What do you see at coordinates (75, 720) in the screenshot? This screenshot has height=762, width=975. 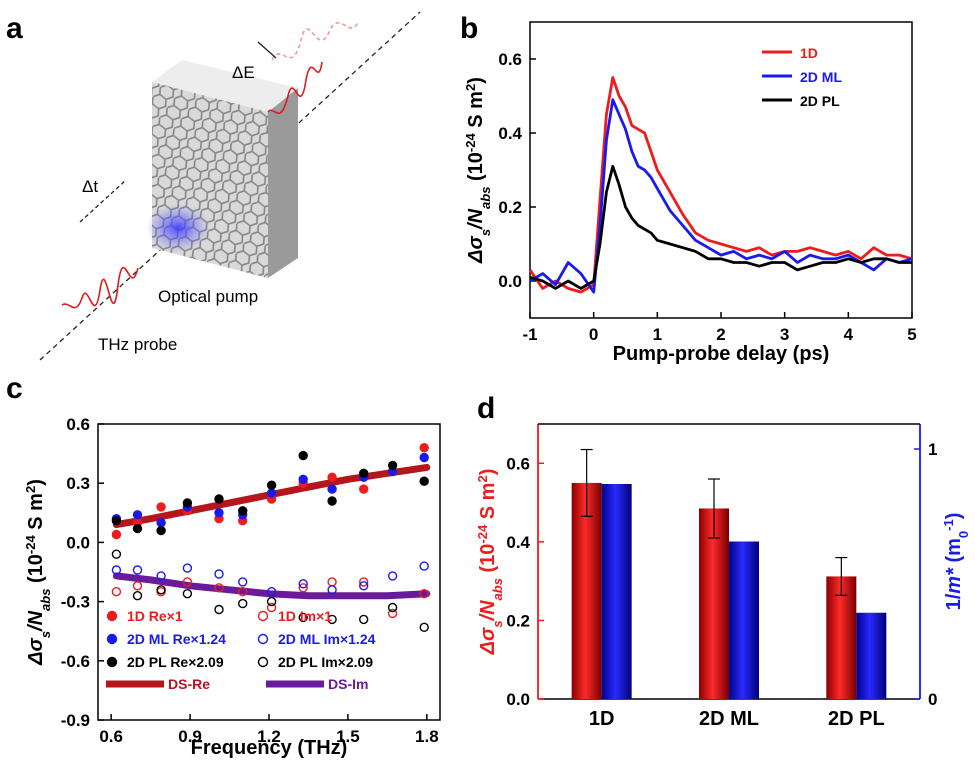 I see `y-tick-label: -0.9` at bounding box center [75, 720].